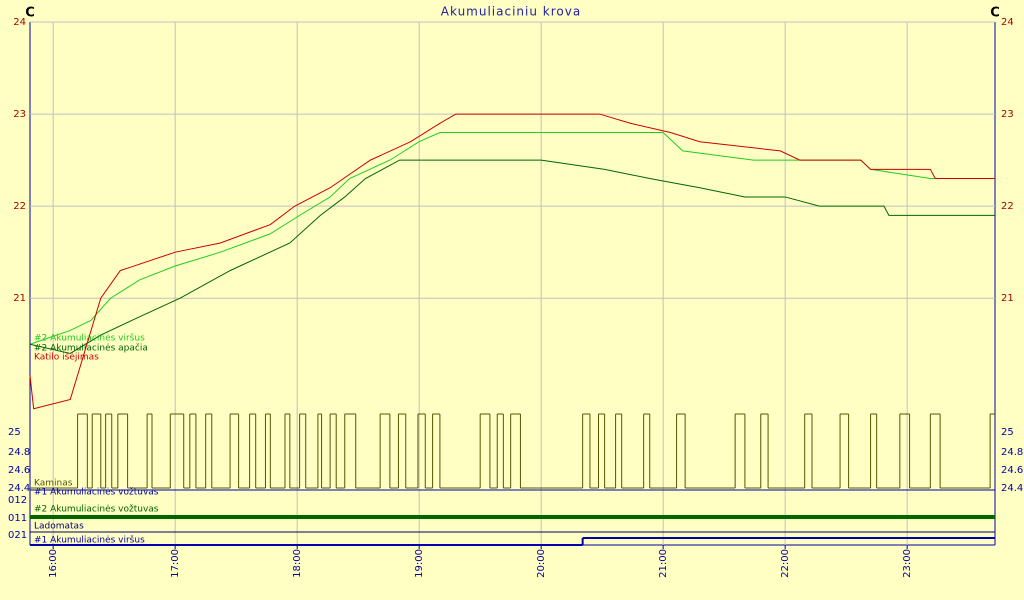  Describe the element at coordinates (541, 563) in the screenshot. I see `x-tick-label: 20:00` at that location.